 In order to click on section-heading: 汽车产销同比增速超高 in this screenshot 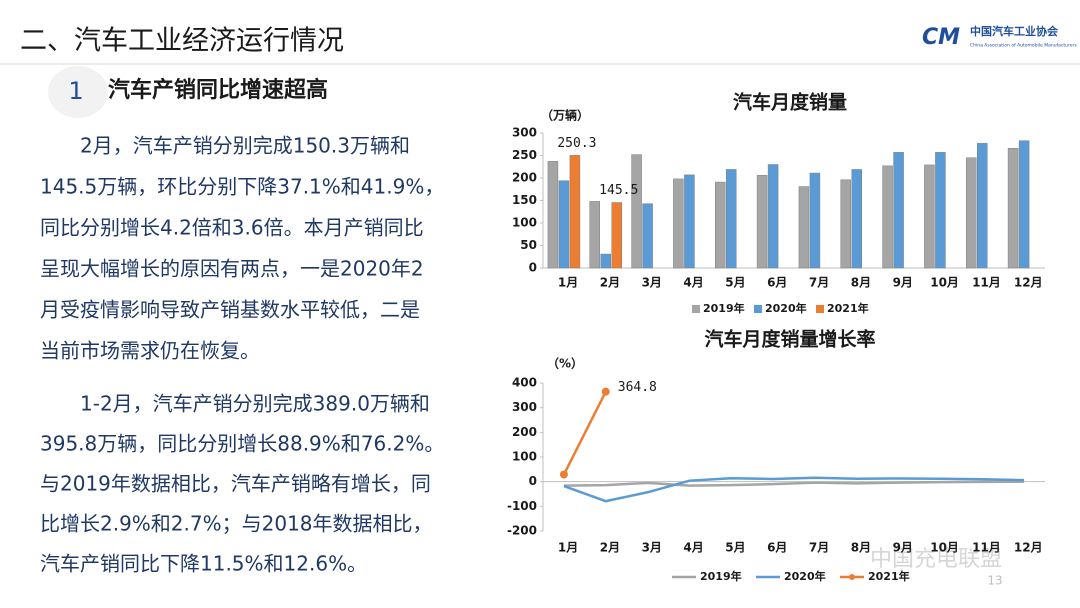, I will do `click(218, 90)`.